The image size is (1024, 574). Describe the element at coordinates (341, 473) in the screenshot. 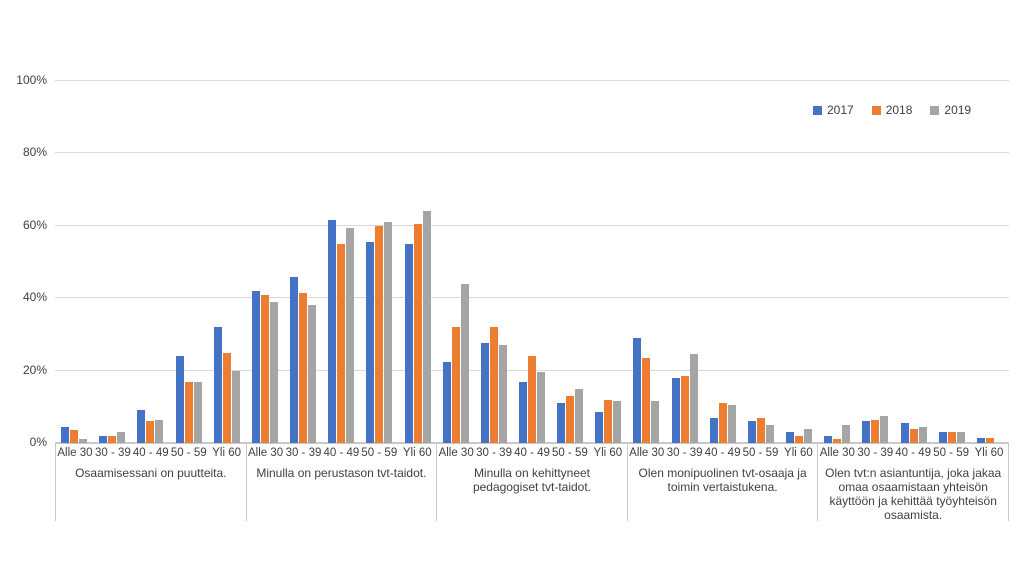

I see `group-label: Minulla on perustason tvt-taidot.` at that location.